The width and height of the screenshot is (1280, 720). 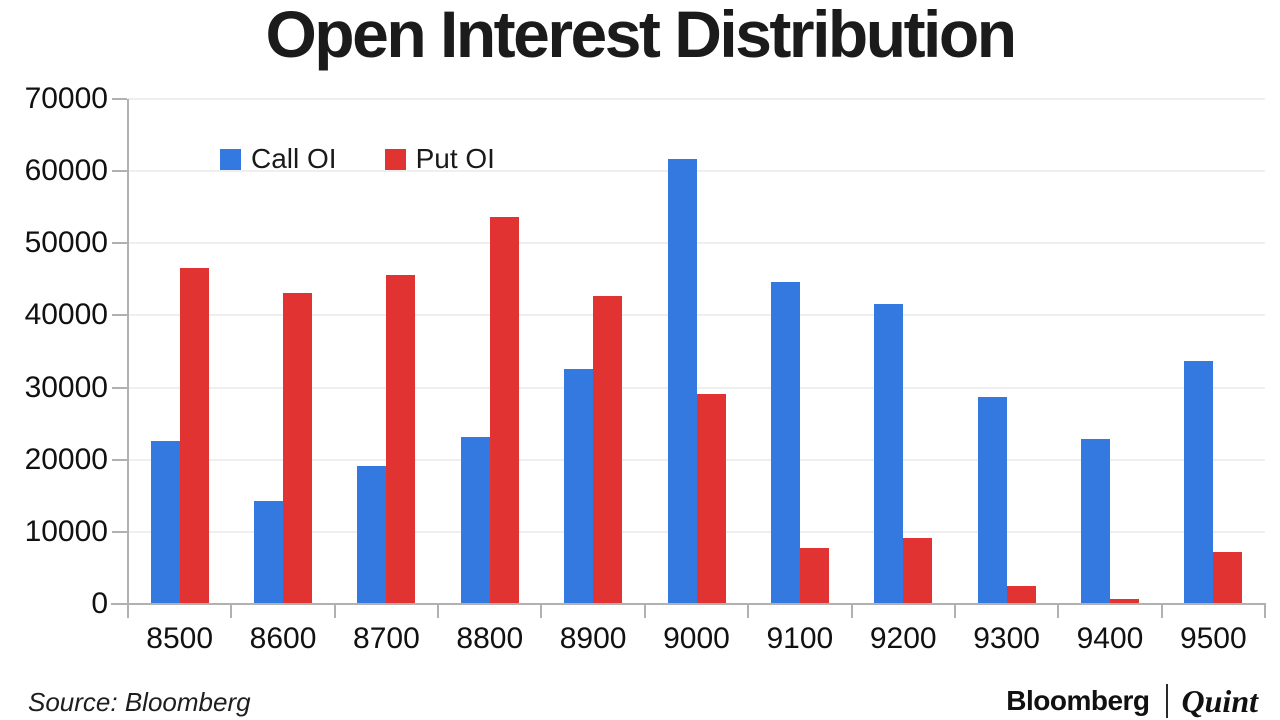 What do you see at coordinates (66, 315) in the screenshot?
I see `y-label-40000: 40000` at bounding box center [66, 315].